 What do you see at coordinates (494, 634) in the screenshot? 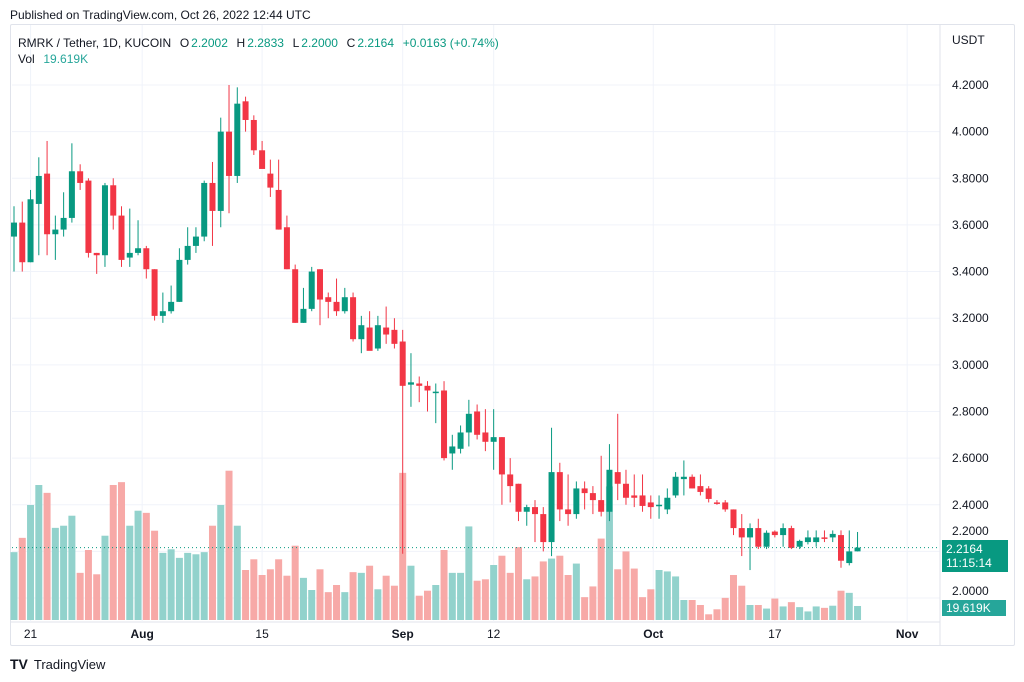
I see `time-tick-label: 12` at bounding box center [494, 634].